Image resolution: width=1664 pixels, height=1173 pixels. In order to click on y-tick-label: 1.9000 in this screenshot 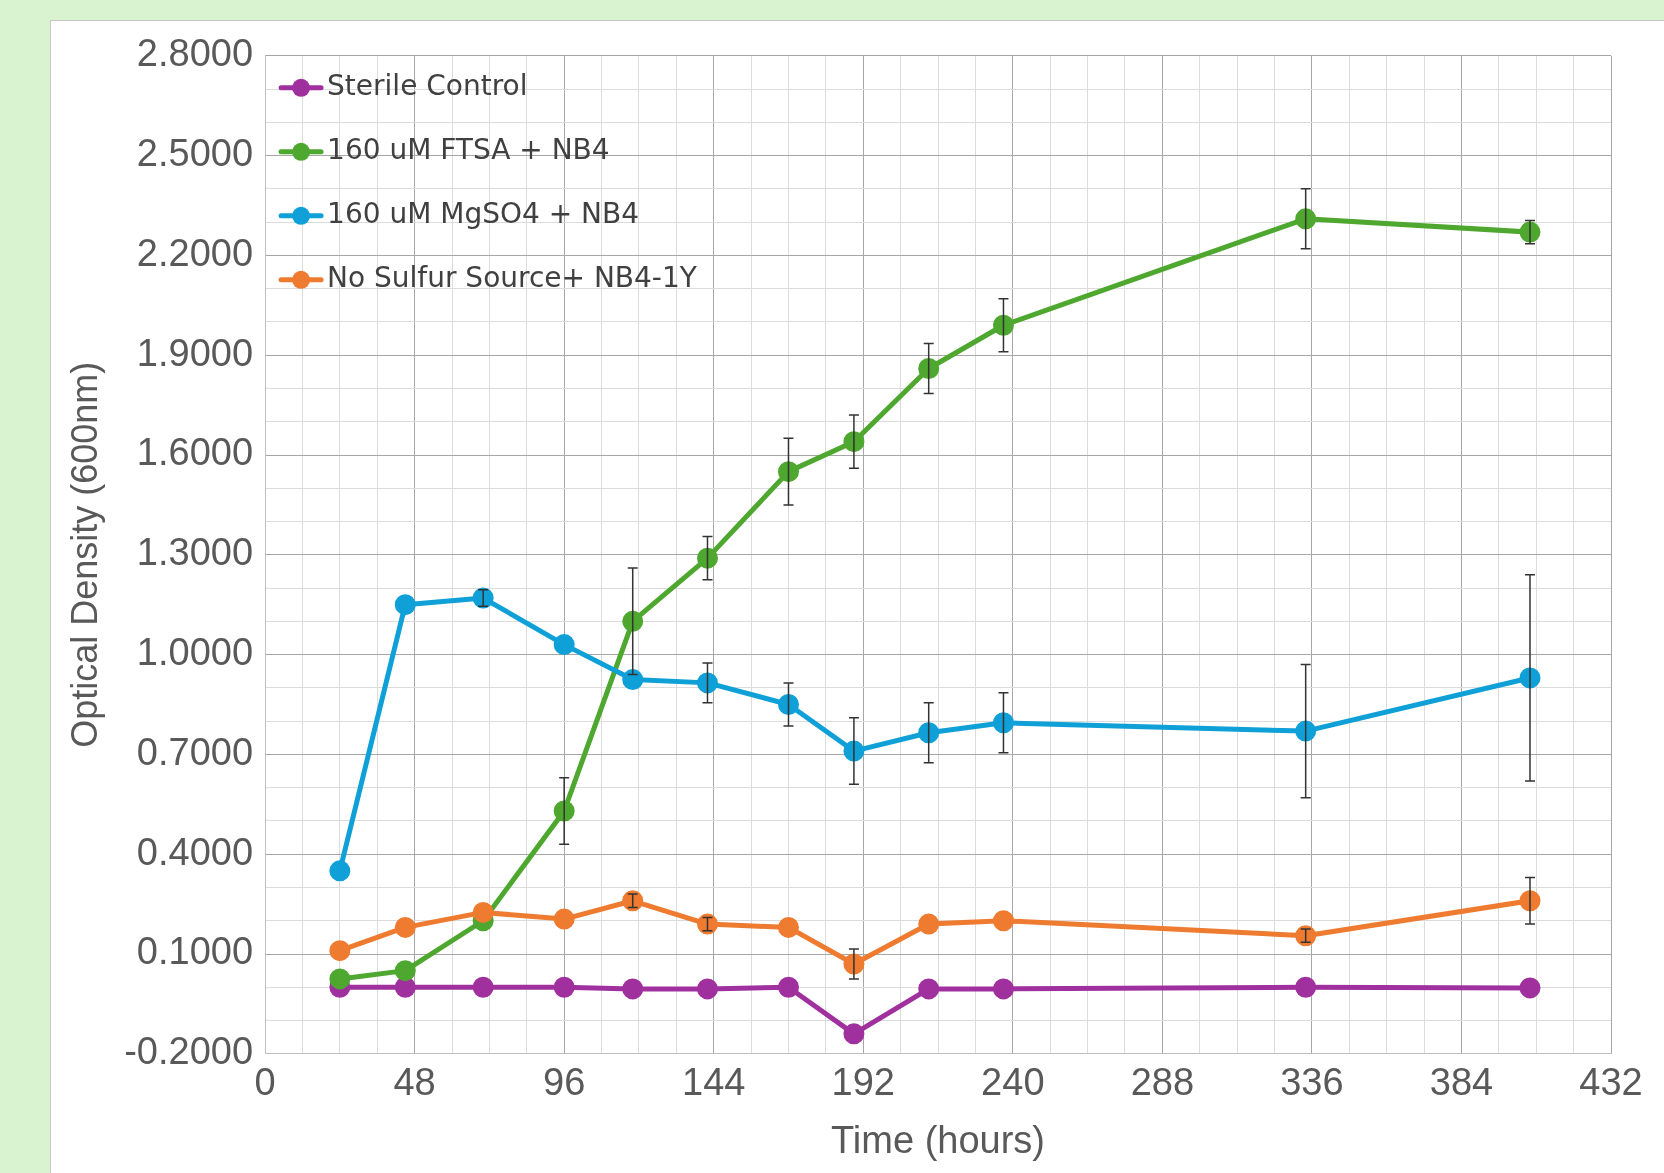, I will do `click(195, 352)`.